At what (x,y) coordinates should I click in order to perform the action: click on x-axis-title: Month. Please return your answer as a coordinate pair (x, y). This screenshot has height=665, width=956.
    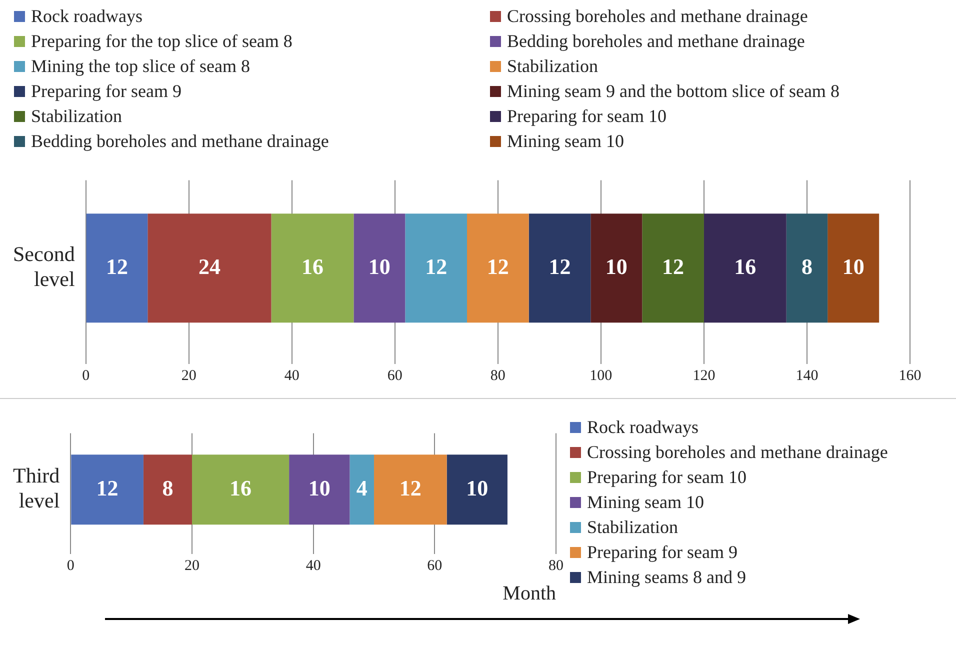
    Looking at the image, I should click on (529, 593).